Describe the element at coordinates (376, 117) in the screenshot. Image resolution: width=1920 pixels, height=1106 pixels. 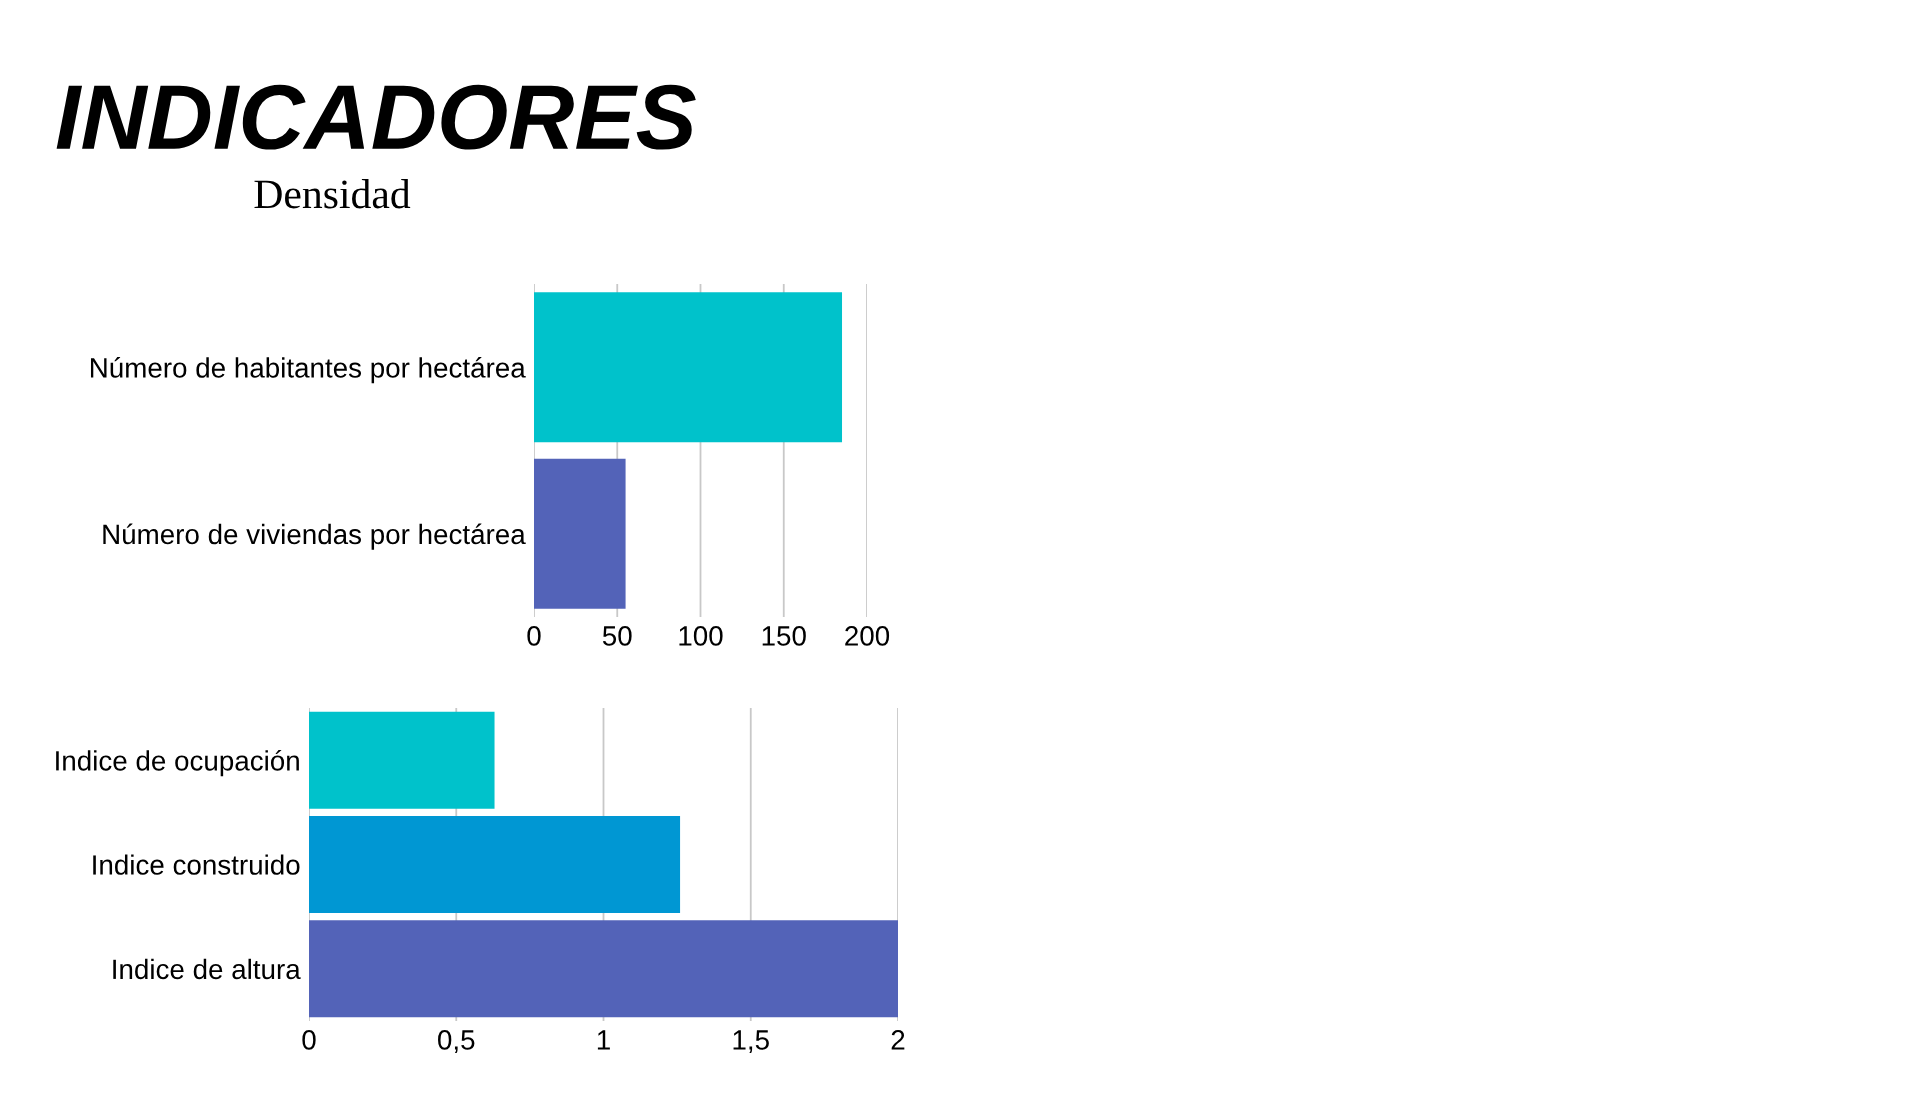
I see `chart-title: INDICADORES` at that location.